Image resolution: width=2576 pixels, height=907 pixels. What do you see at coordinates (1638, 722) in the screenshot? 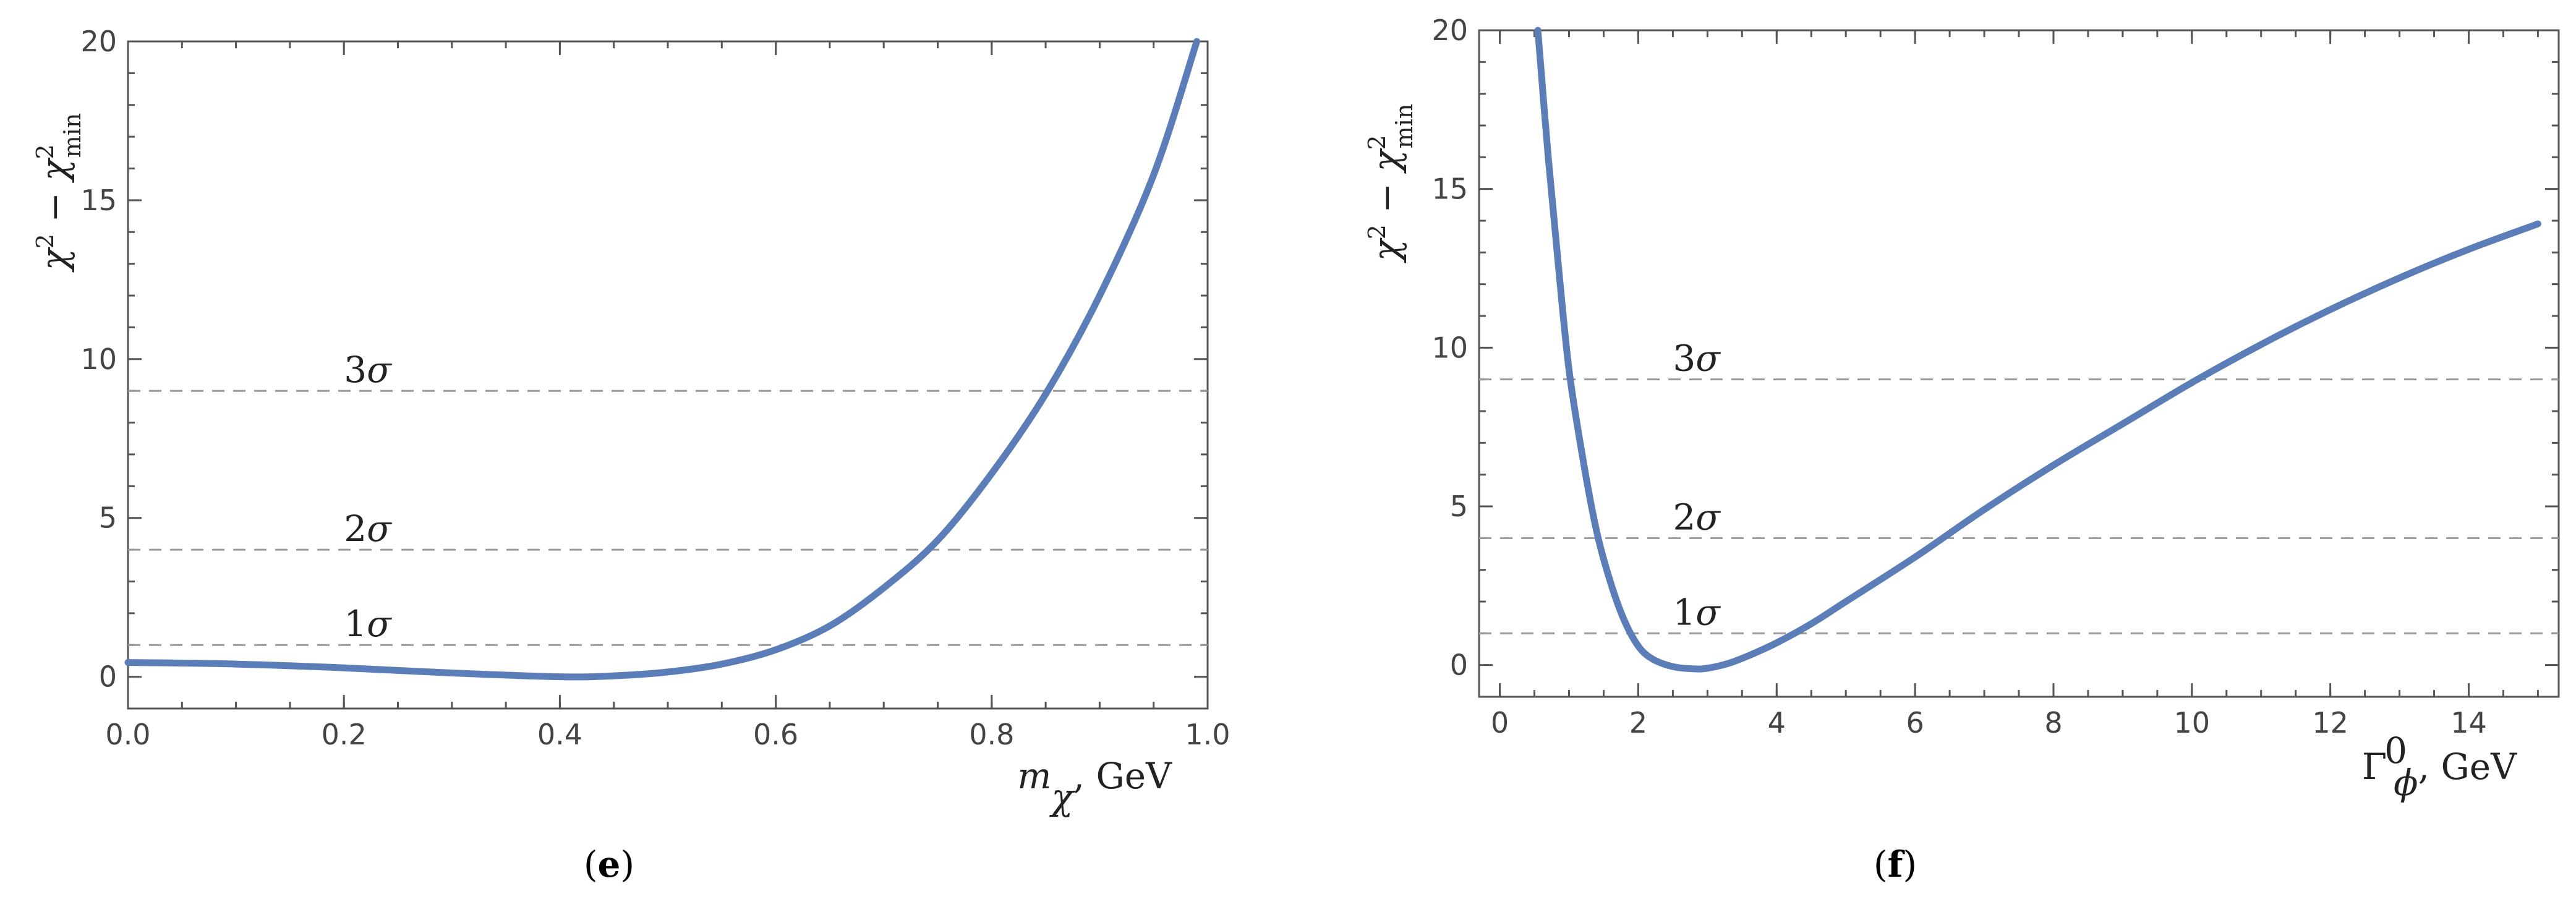
I see `x-tick-label: 2` at bounding box center [1638, 722].